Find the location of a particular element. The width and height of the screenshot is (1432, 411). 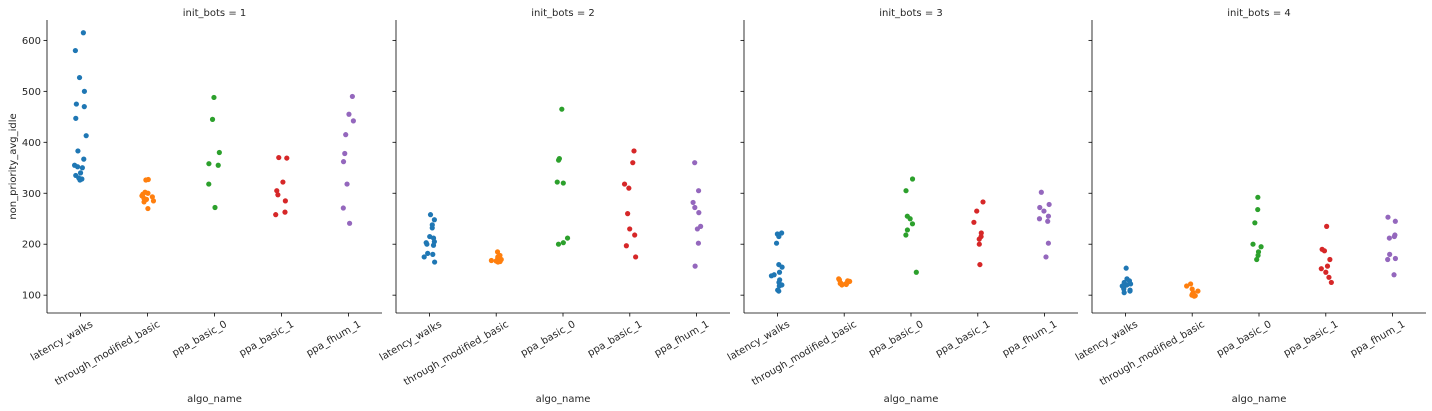

x-axis-label: algo_name is located at coordinates (563, 399).